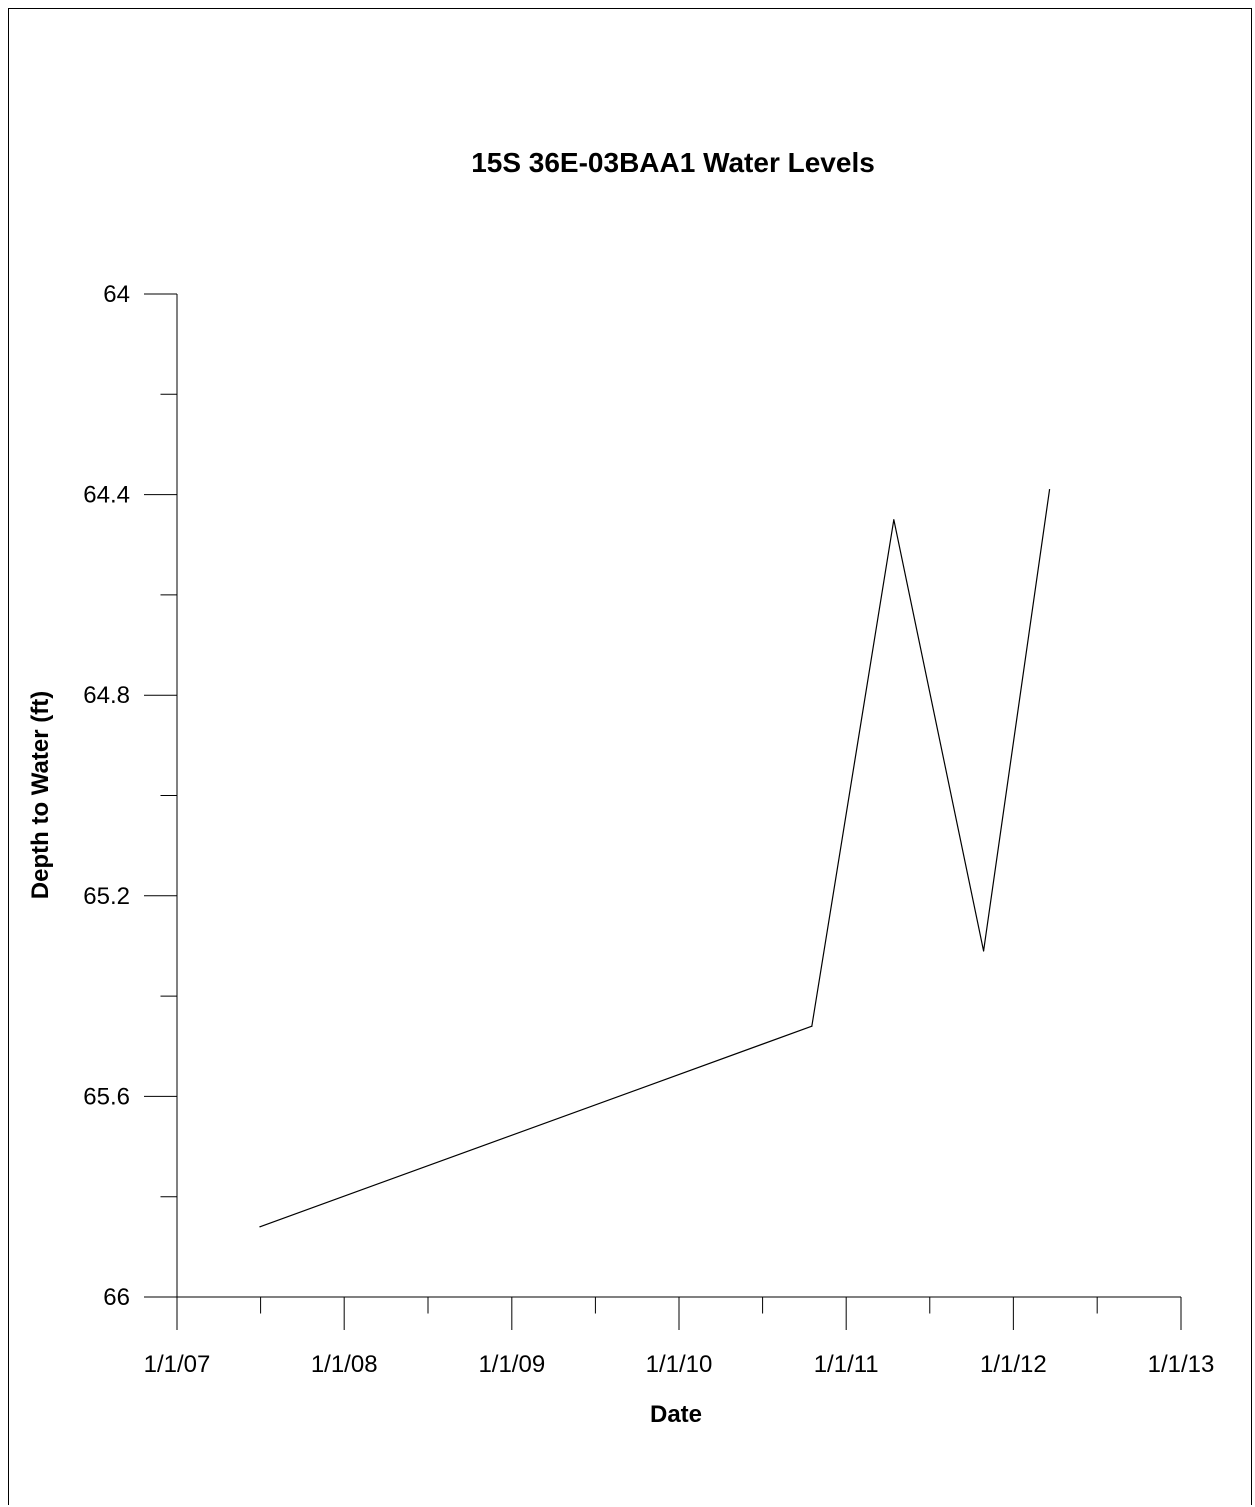  I want to click on y-axis-label: Depth to Water (ft), so click(40, 795).